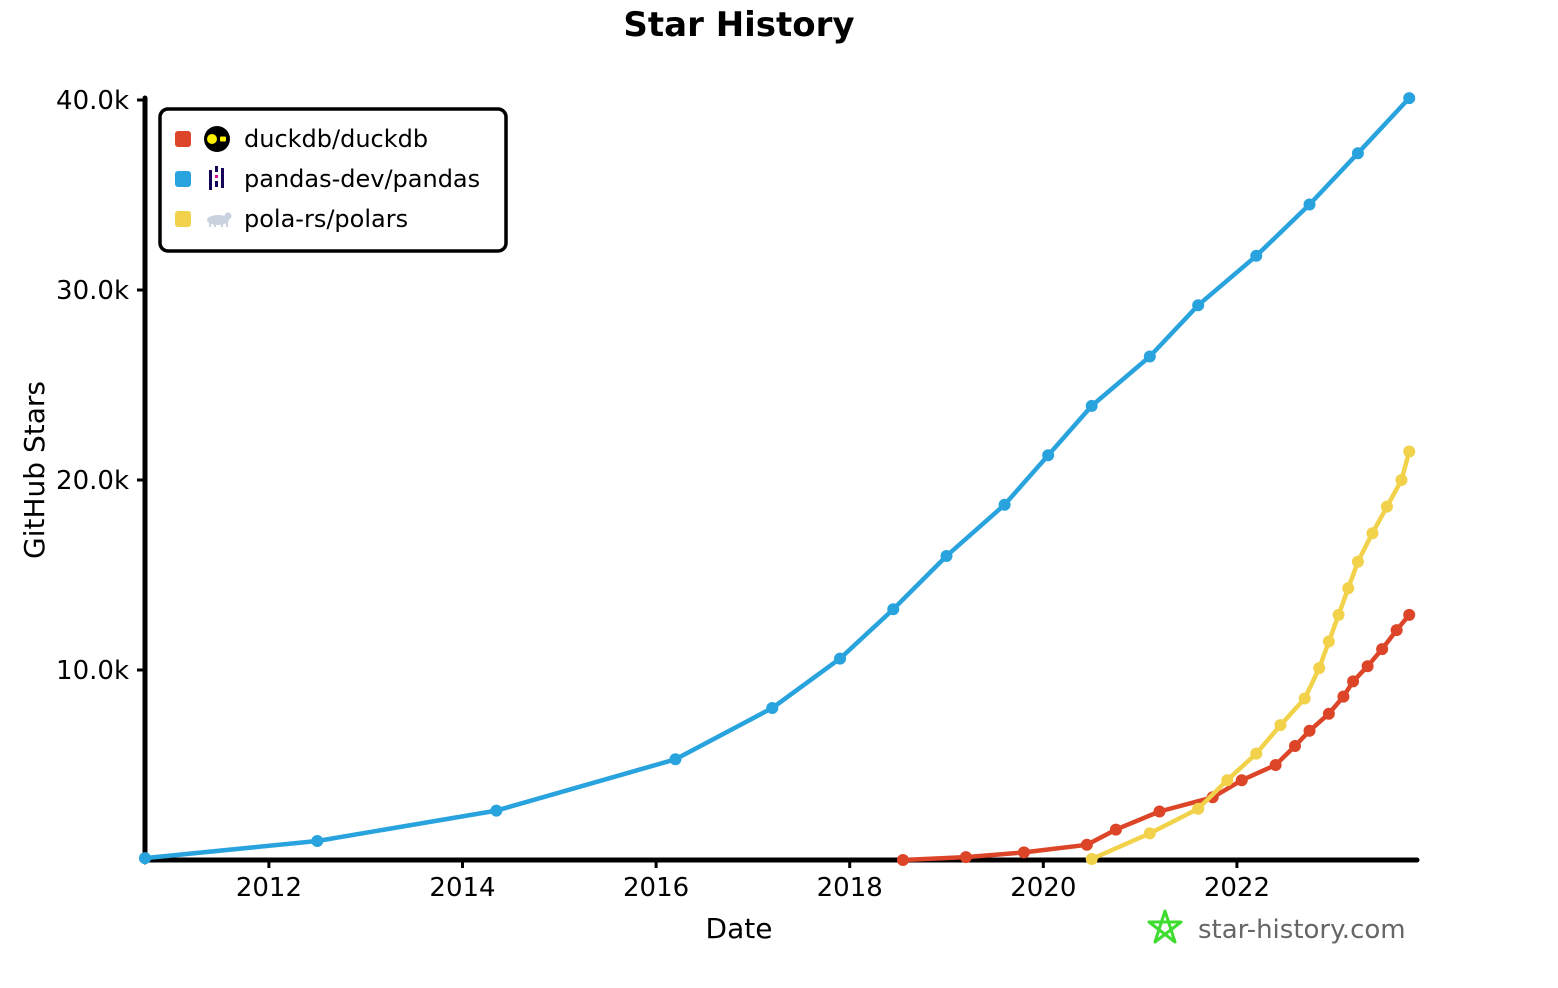 This screenshot has height=988, width=1558. Describe the element at coordinates (656, 888) in the screenshot. I see `x-tick-label: 2016` at that location.